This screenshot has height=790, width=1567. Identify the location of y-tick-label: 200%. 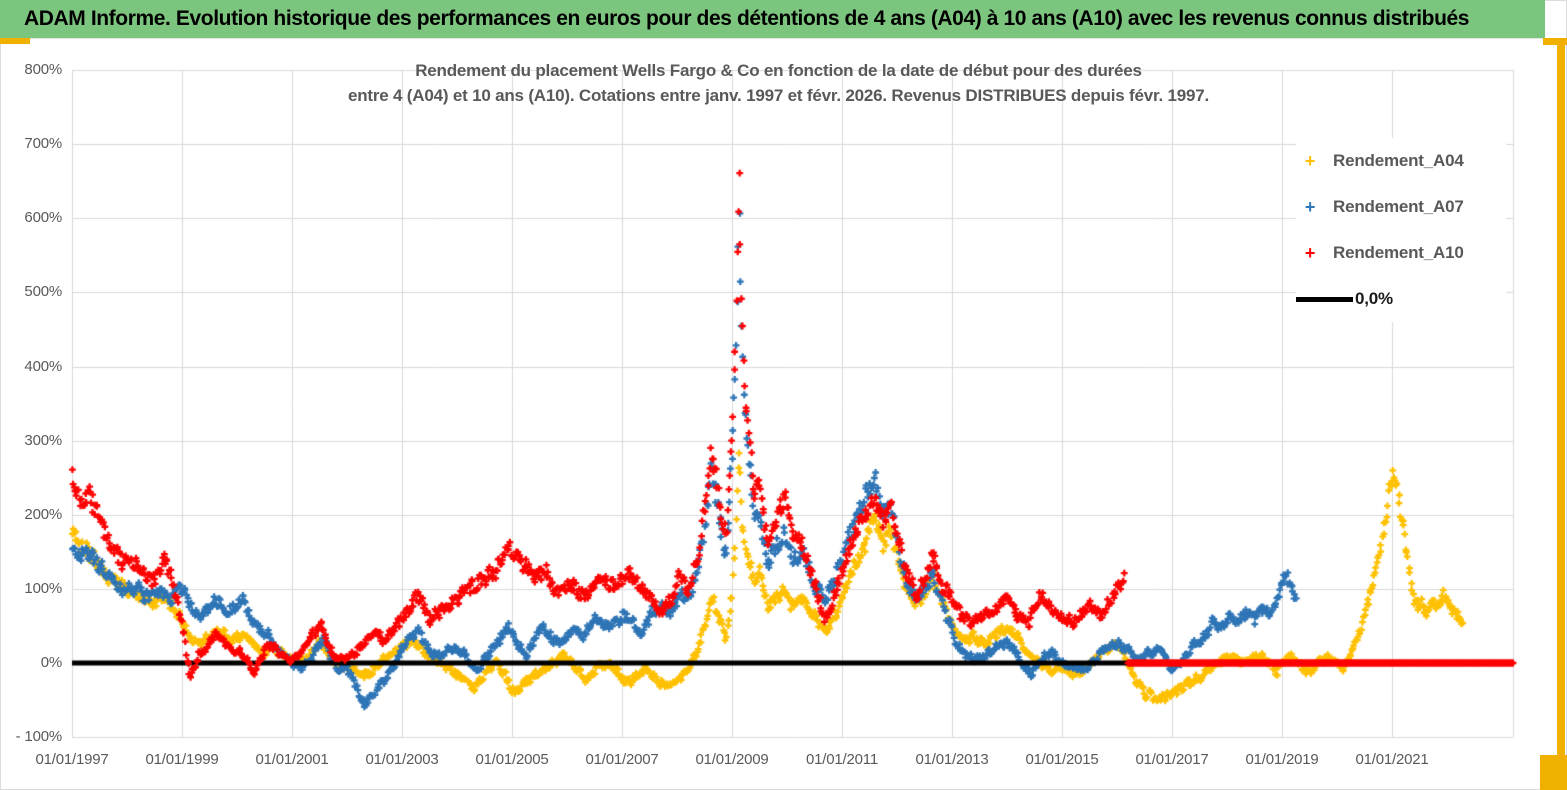
(43, 514).